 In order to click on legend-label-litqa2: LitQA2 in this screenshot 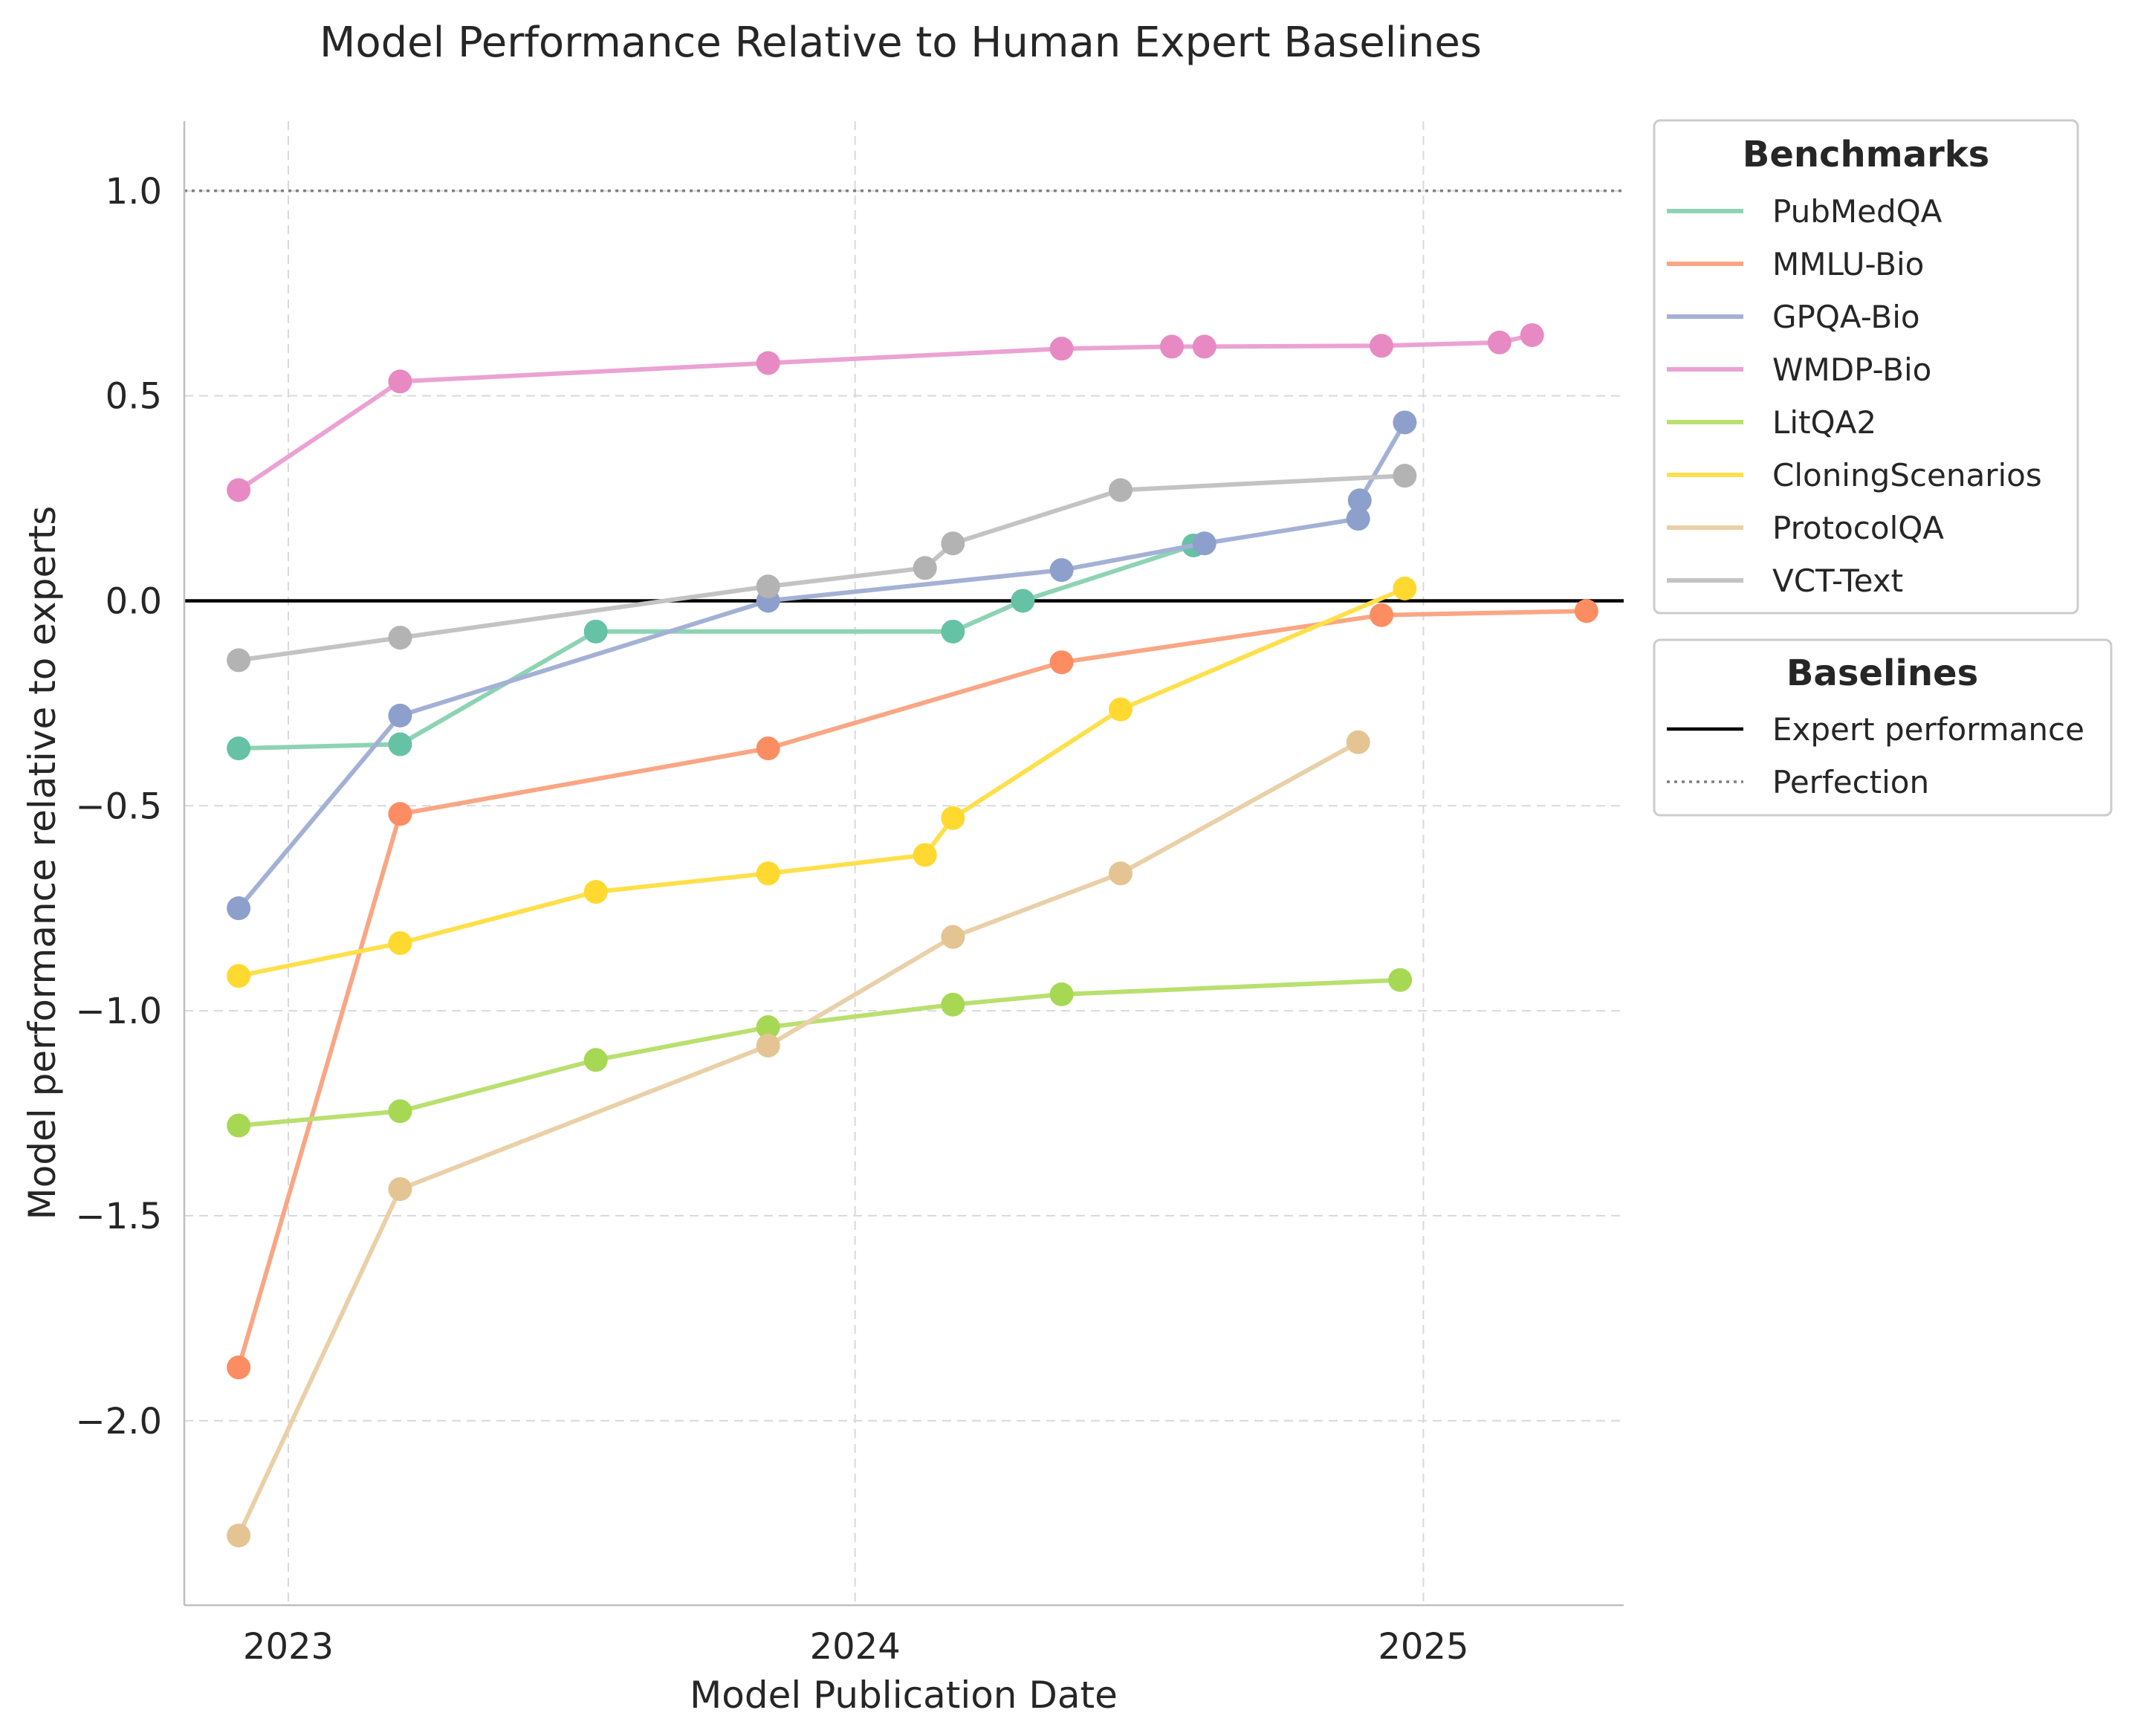, I will do `click(1824, 422)`.